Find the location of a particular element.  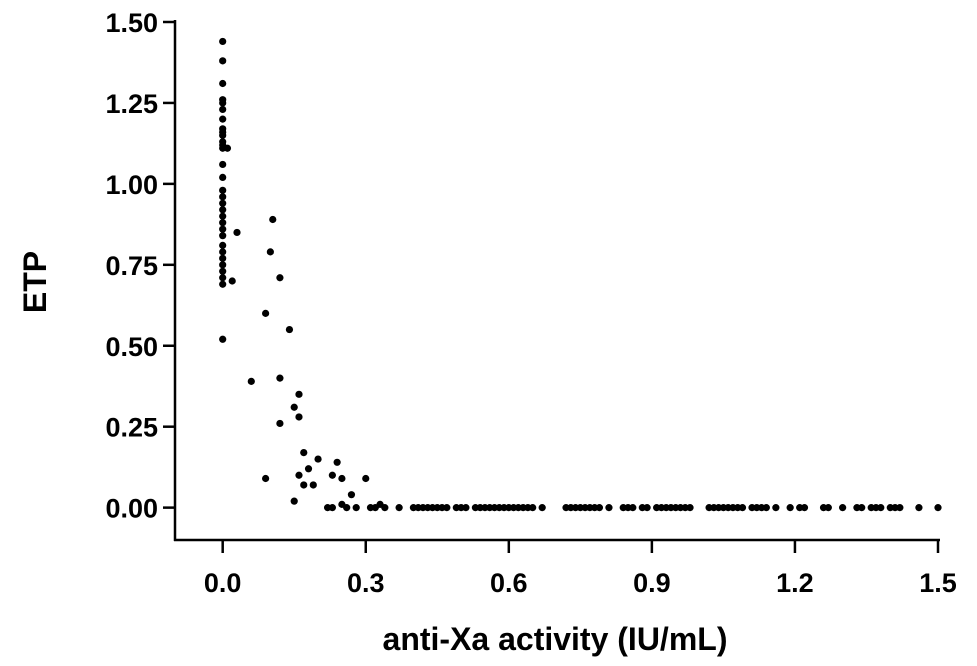

x-tick-label: 0.0 is located at coordinates (223, 583).